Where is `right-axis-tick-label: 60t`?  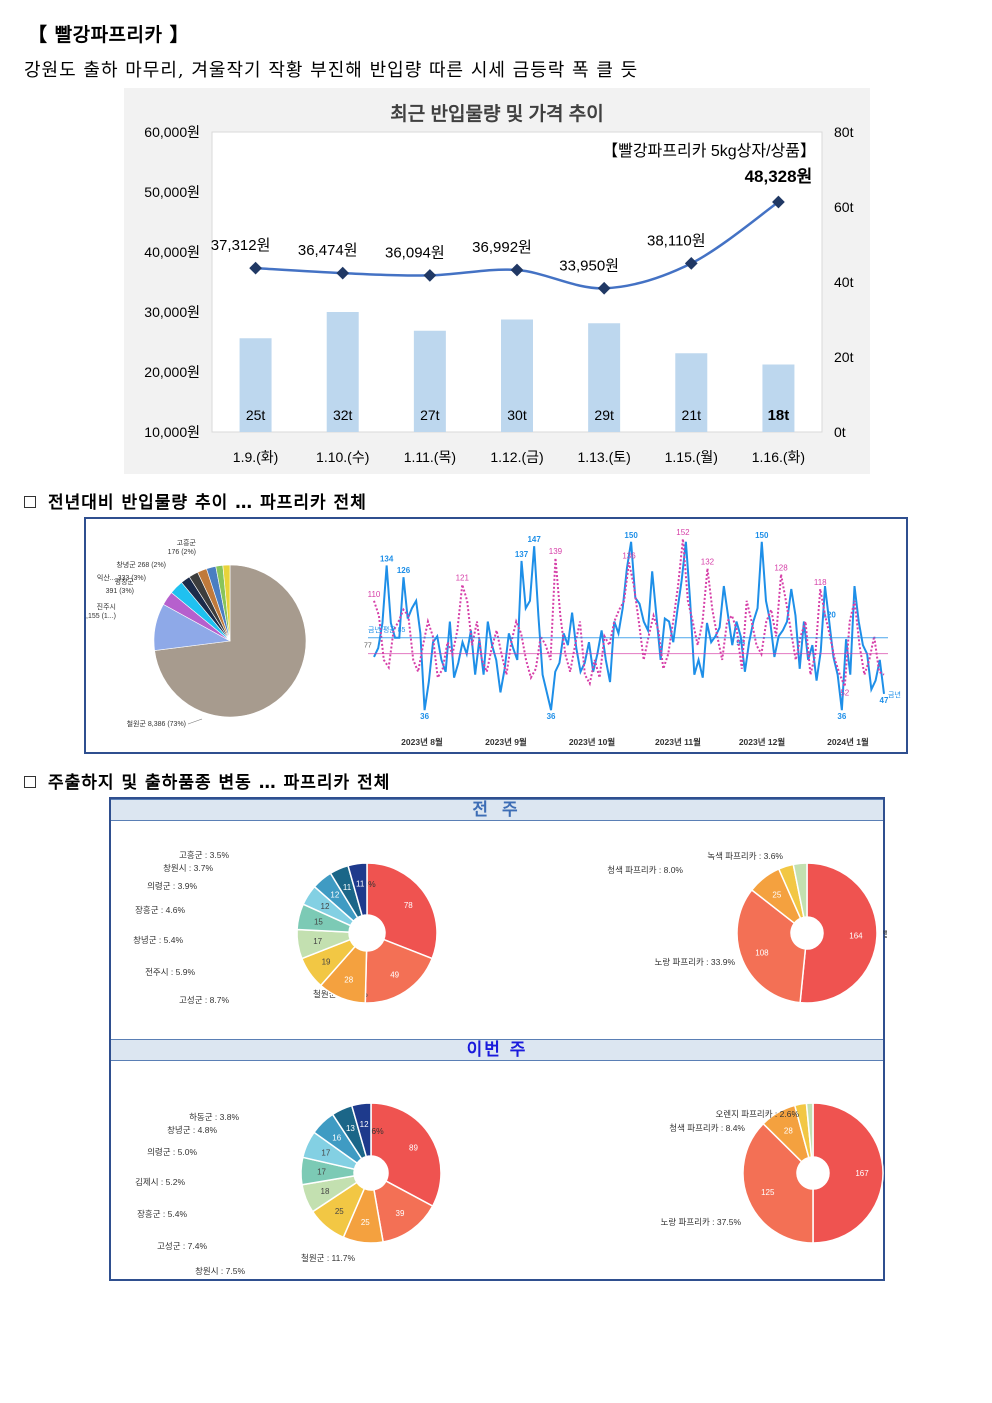 right-axis-tick-label: 60t is located at coordinates (844, 207).